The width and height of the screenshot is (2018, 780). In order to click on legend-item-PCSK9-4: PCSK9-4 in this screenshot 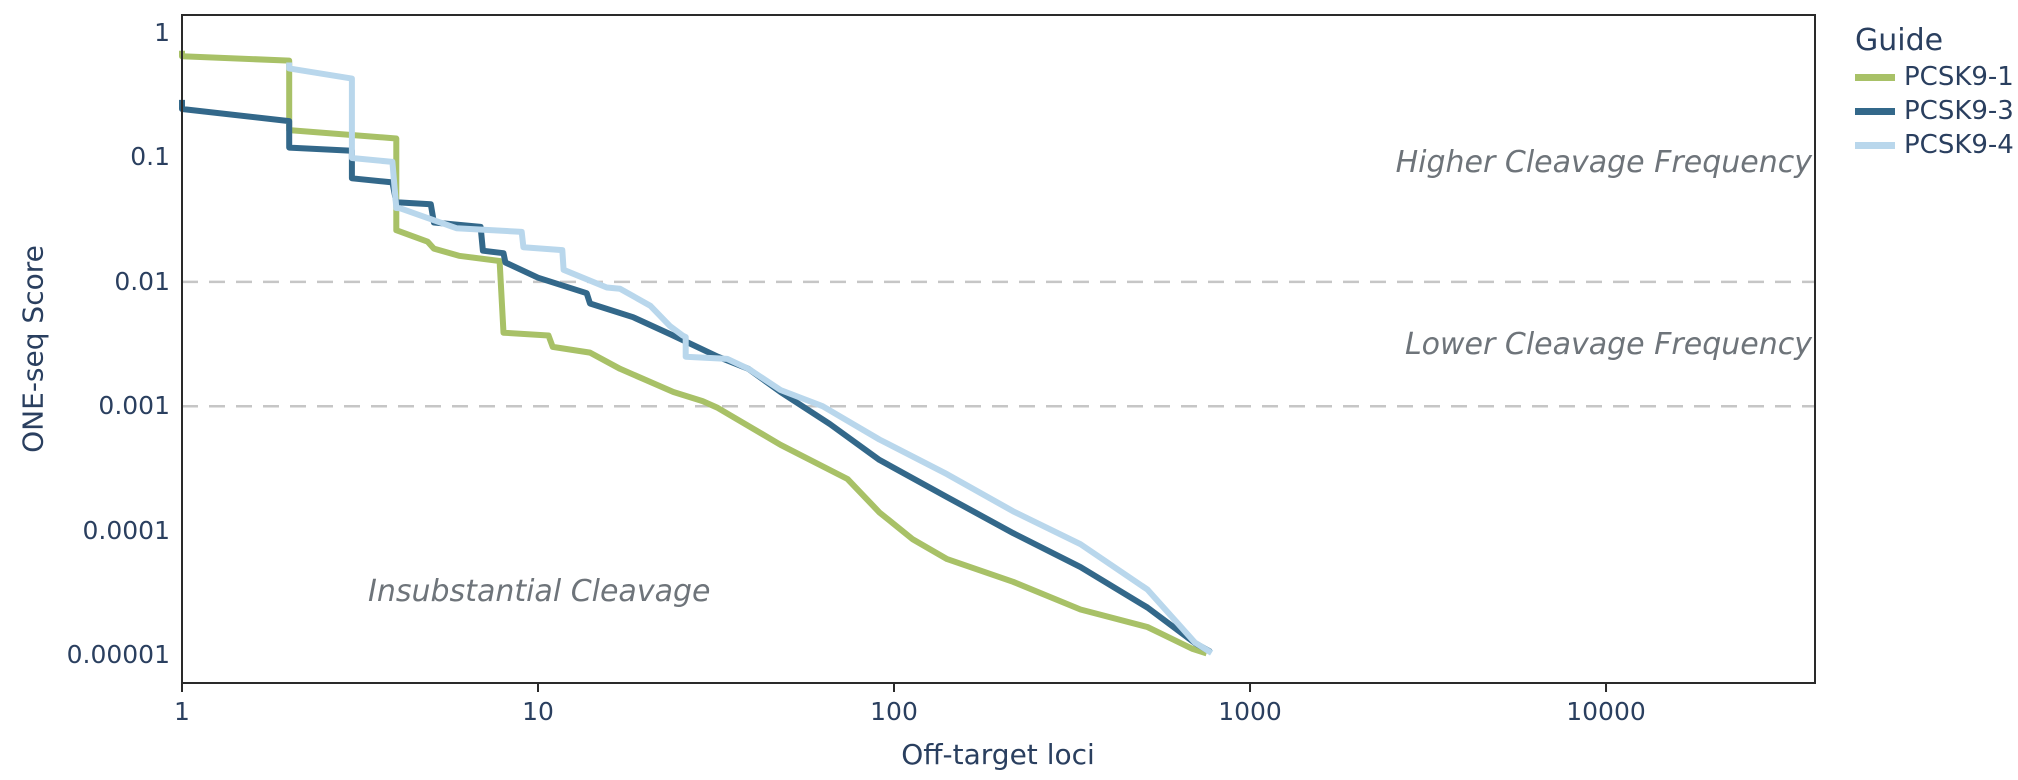, I will do `click(1934, 145)`.